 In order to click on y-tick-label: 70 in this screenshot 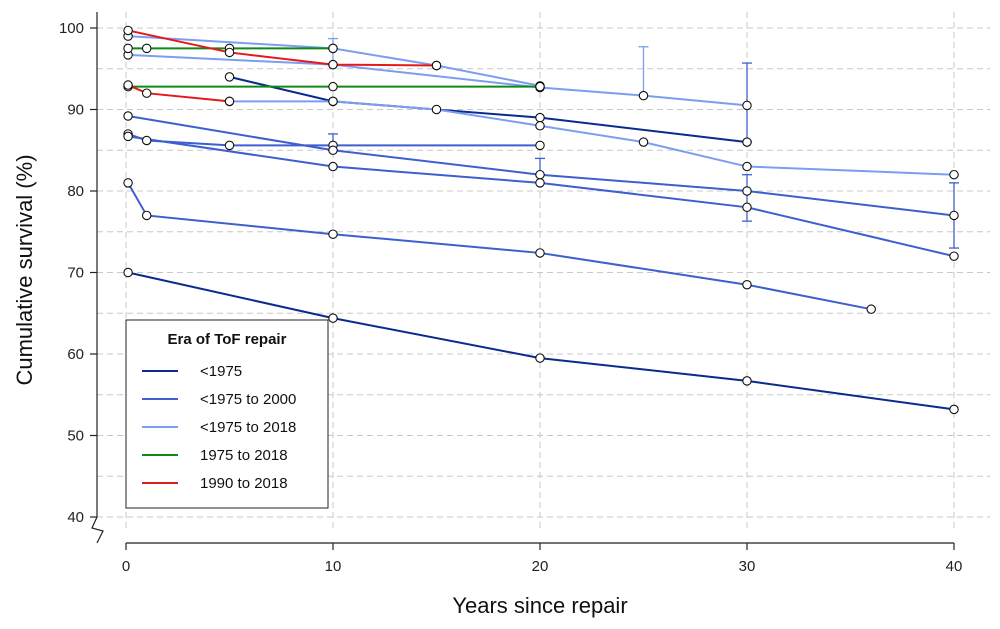, I will do `click(75, 273)`.